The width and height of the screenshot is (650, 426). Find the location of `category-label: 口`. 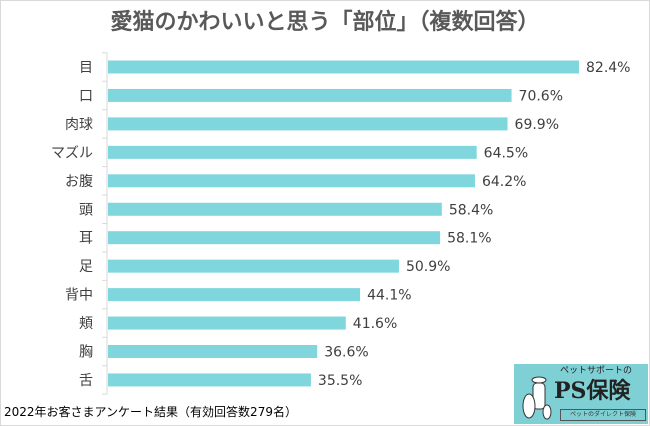

category-label: 口 is located at coordinates (86, 96).